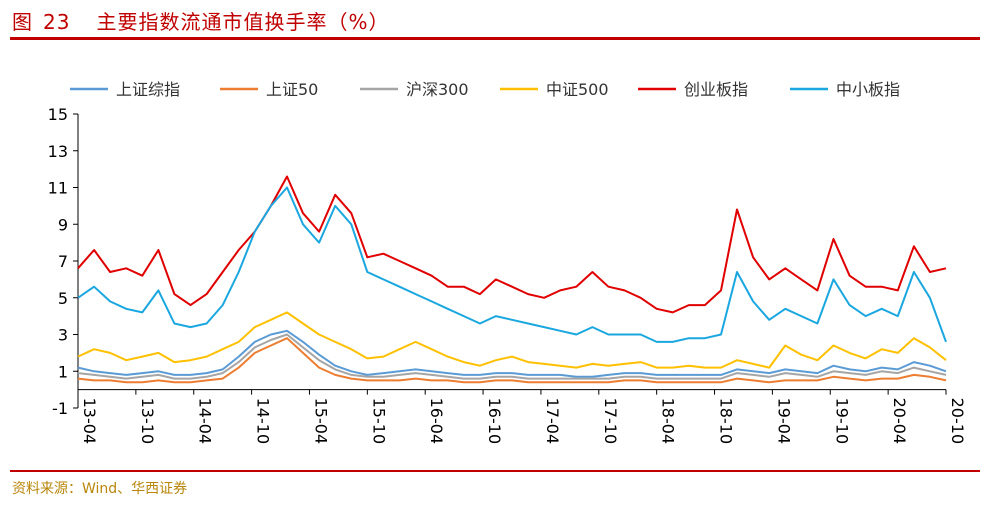 This screenshot has width=992, height=509. I want to click on x-tick-label: 17-10, so click(610, 421).